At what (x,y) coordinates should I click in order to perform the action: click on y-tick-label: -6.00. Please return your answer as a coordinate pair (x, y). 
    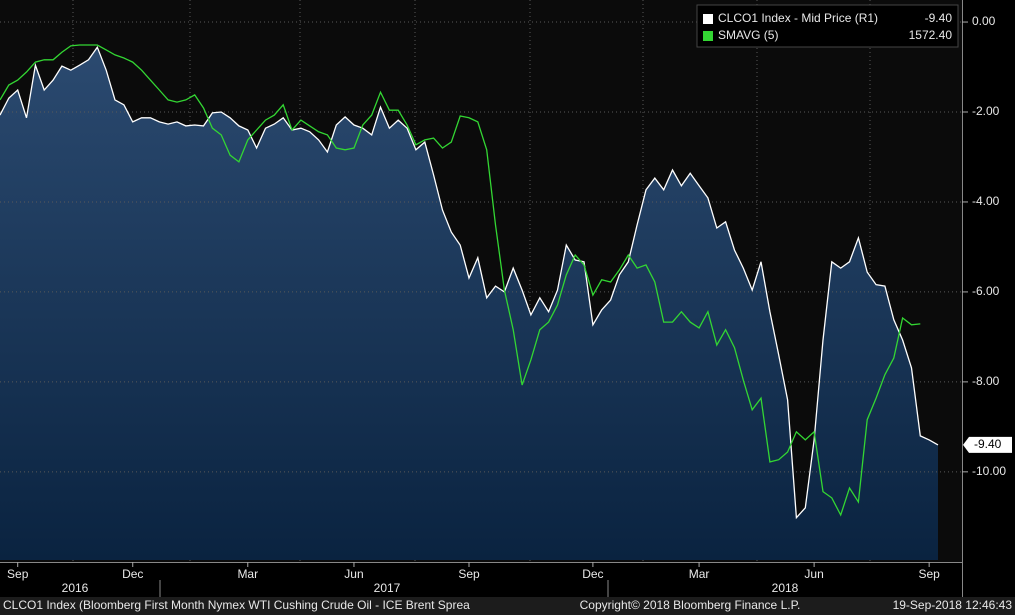
    Looking at the image, I should click on (986, 291).